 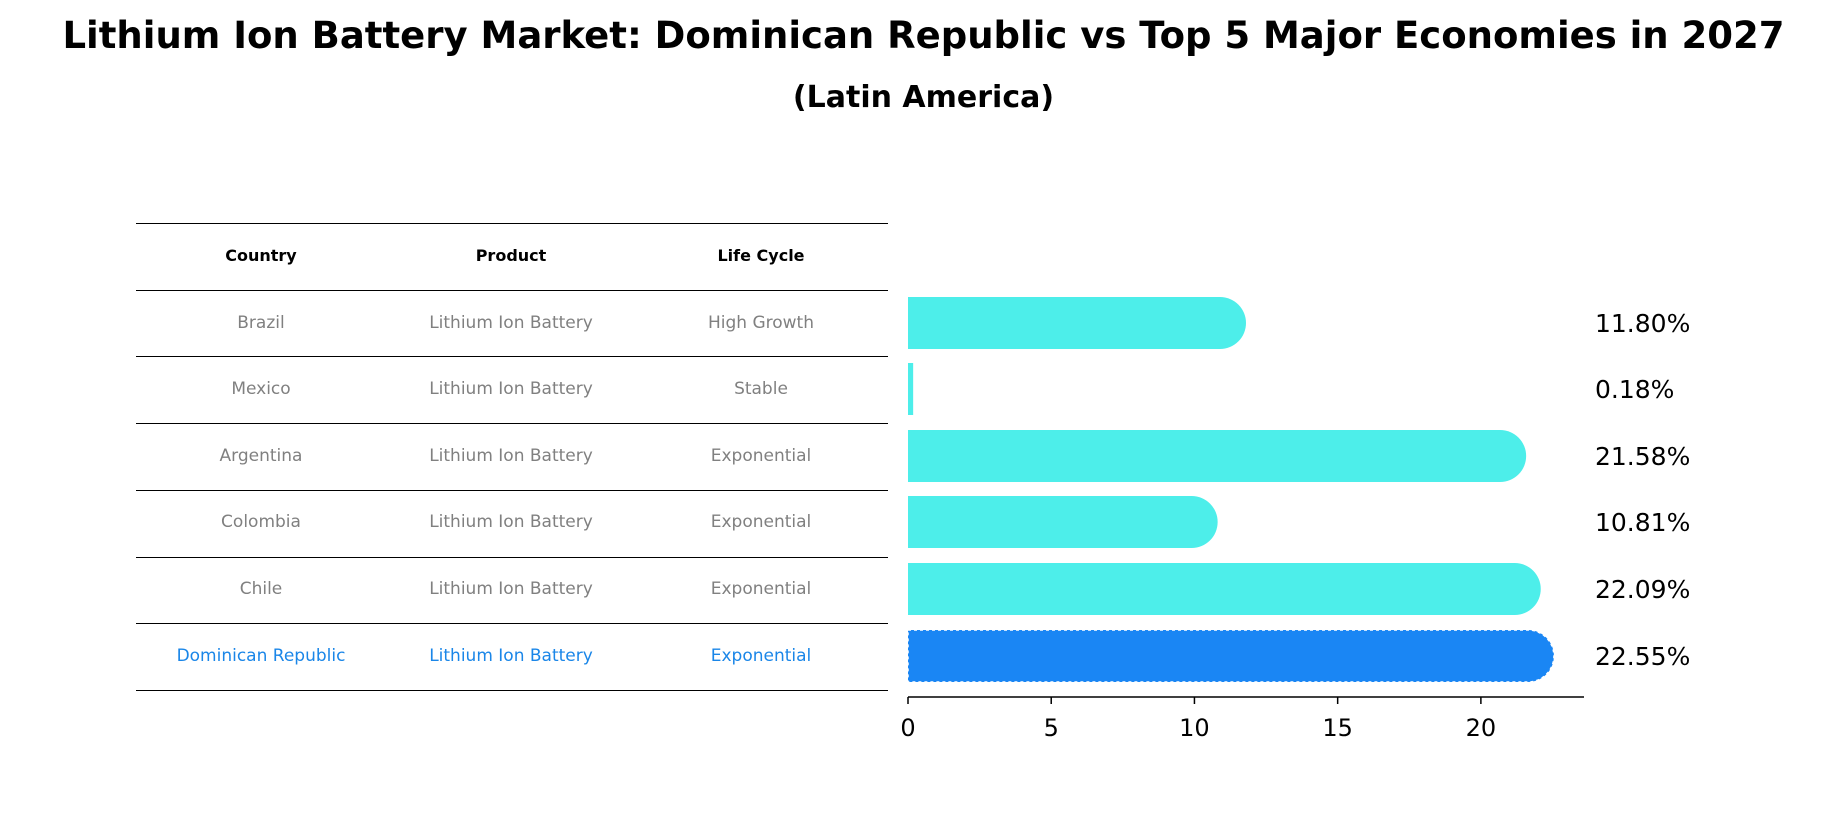 What do you see at coordinates (1642, 456) in the screenshot?
I see `data-label: 21.58%` at bounding box center [1642, 456].